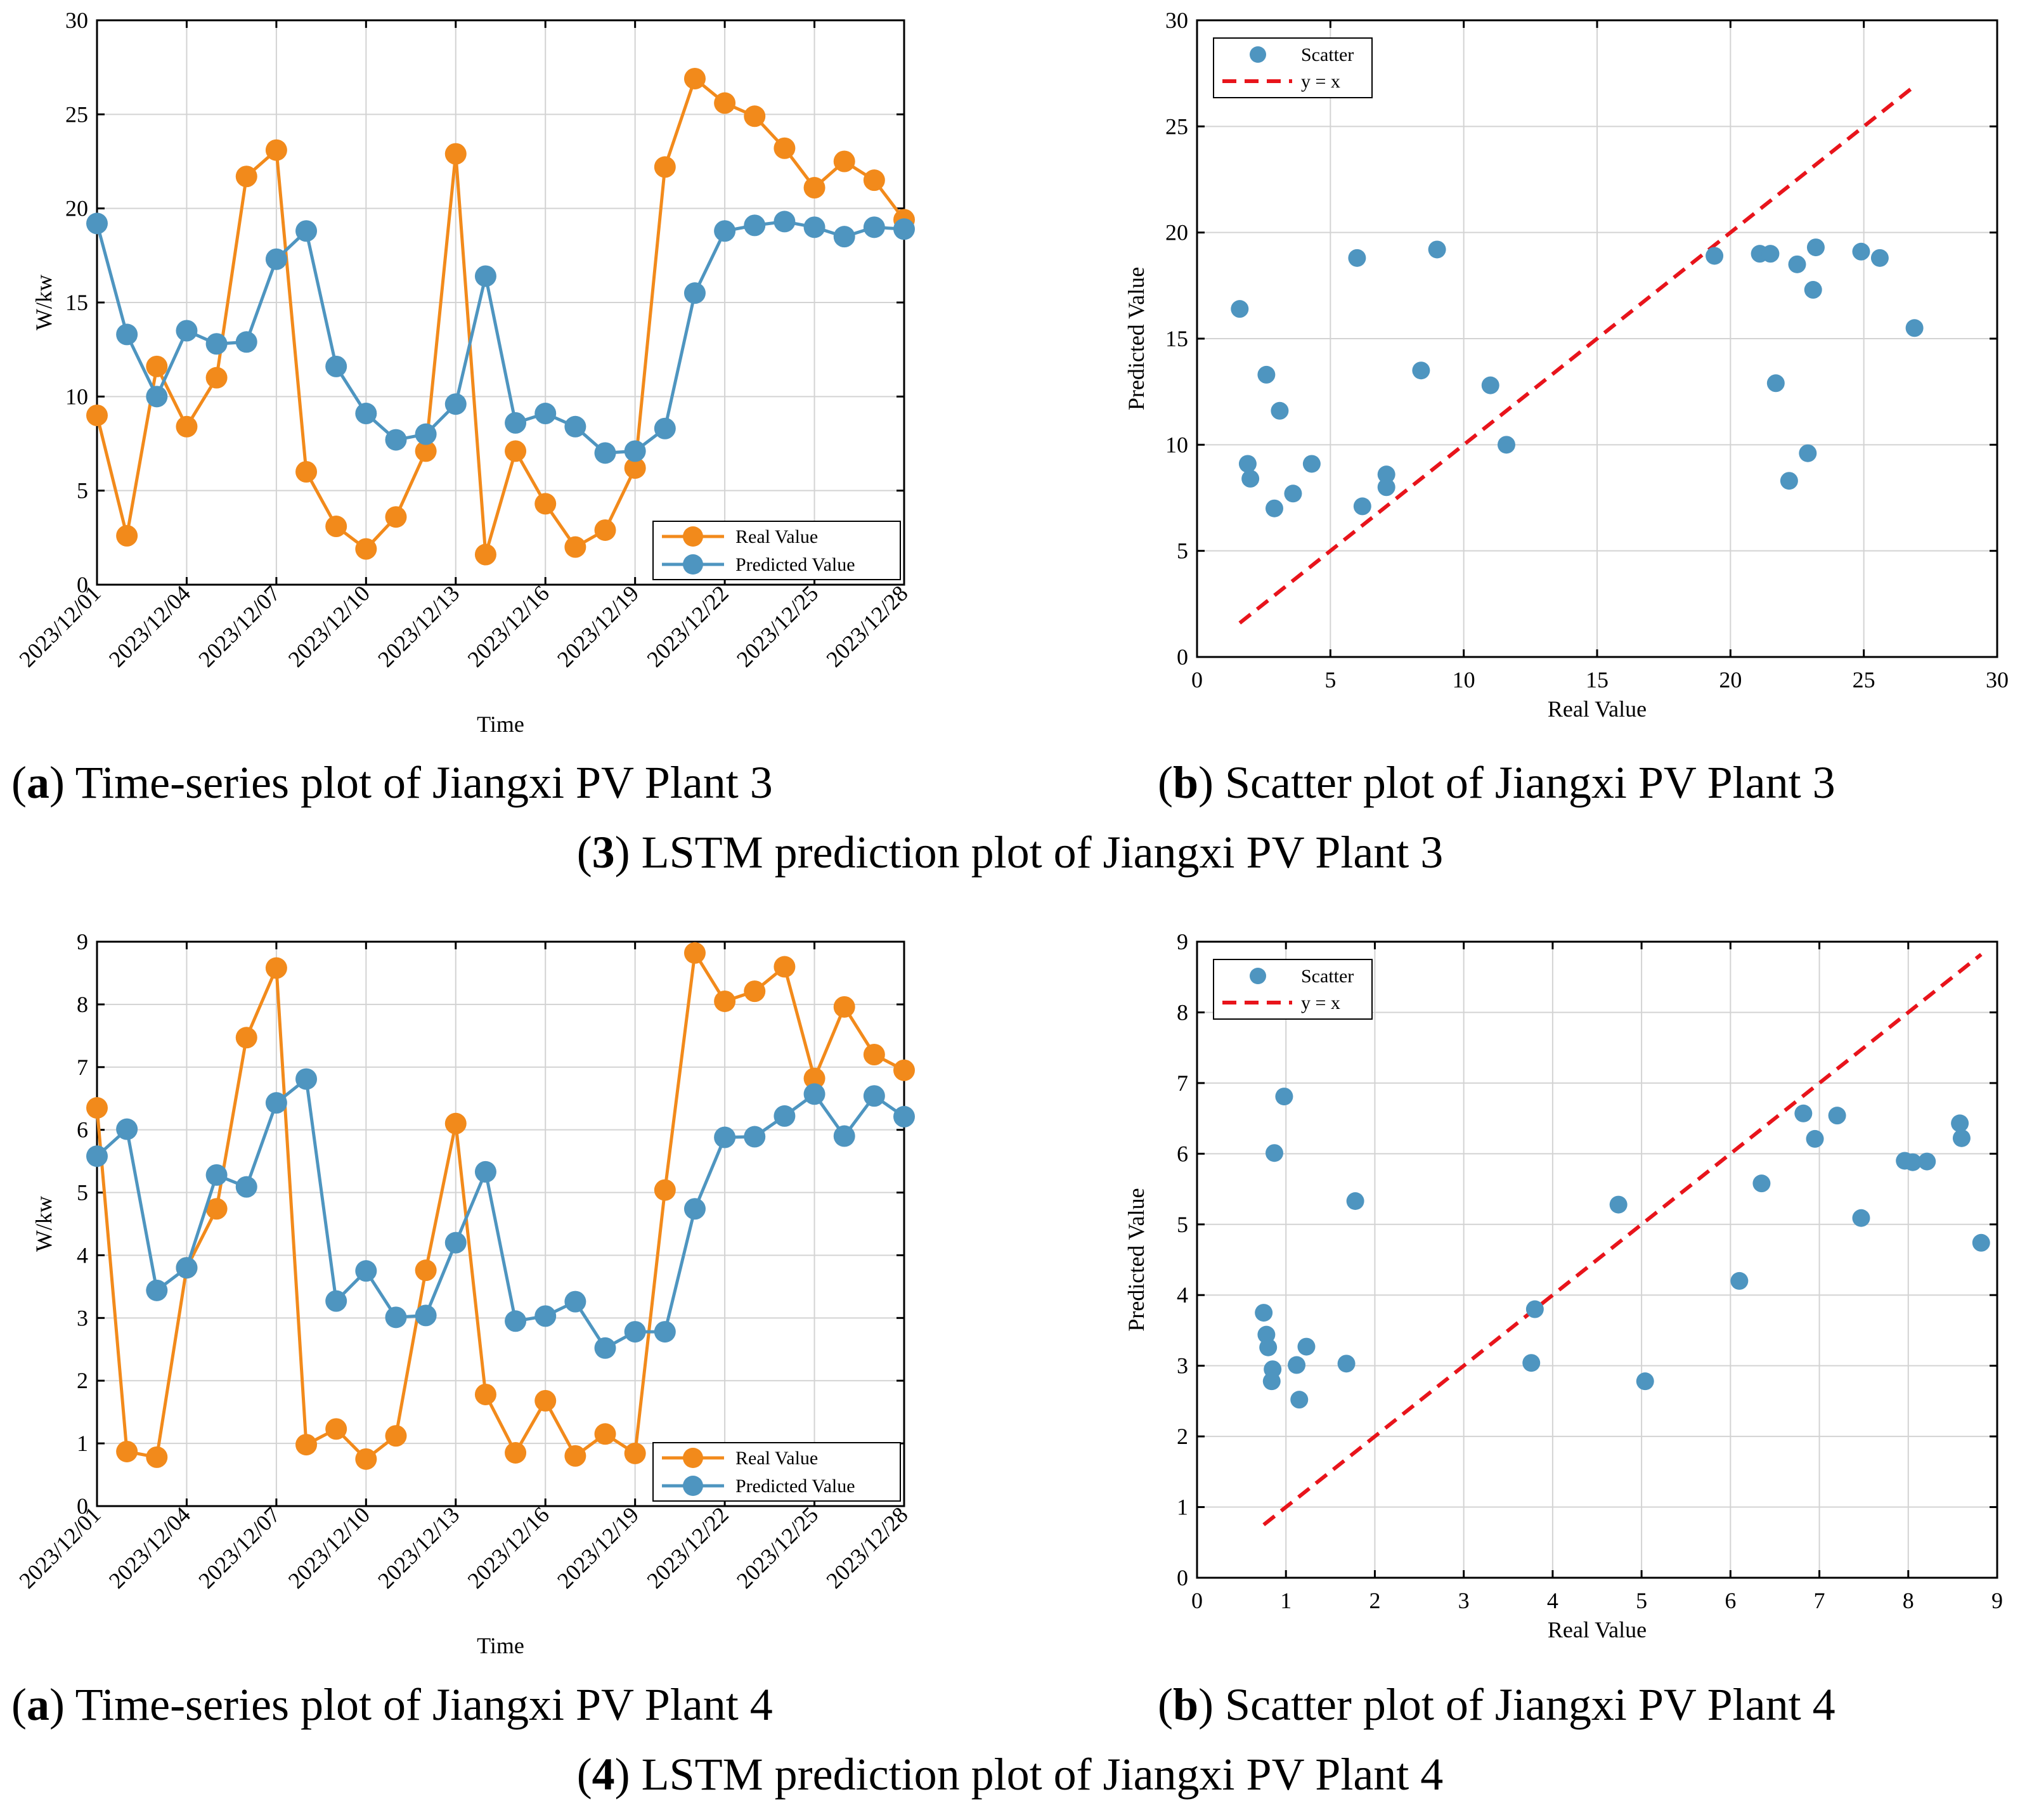 The width and height of the screenshot is (2020, 1820). I want to click on x-tick-label: 2023/12/13, so click(418, 626).